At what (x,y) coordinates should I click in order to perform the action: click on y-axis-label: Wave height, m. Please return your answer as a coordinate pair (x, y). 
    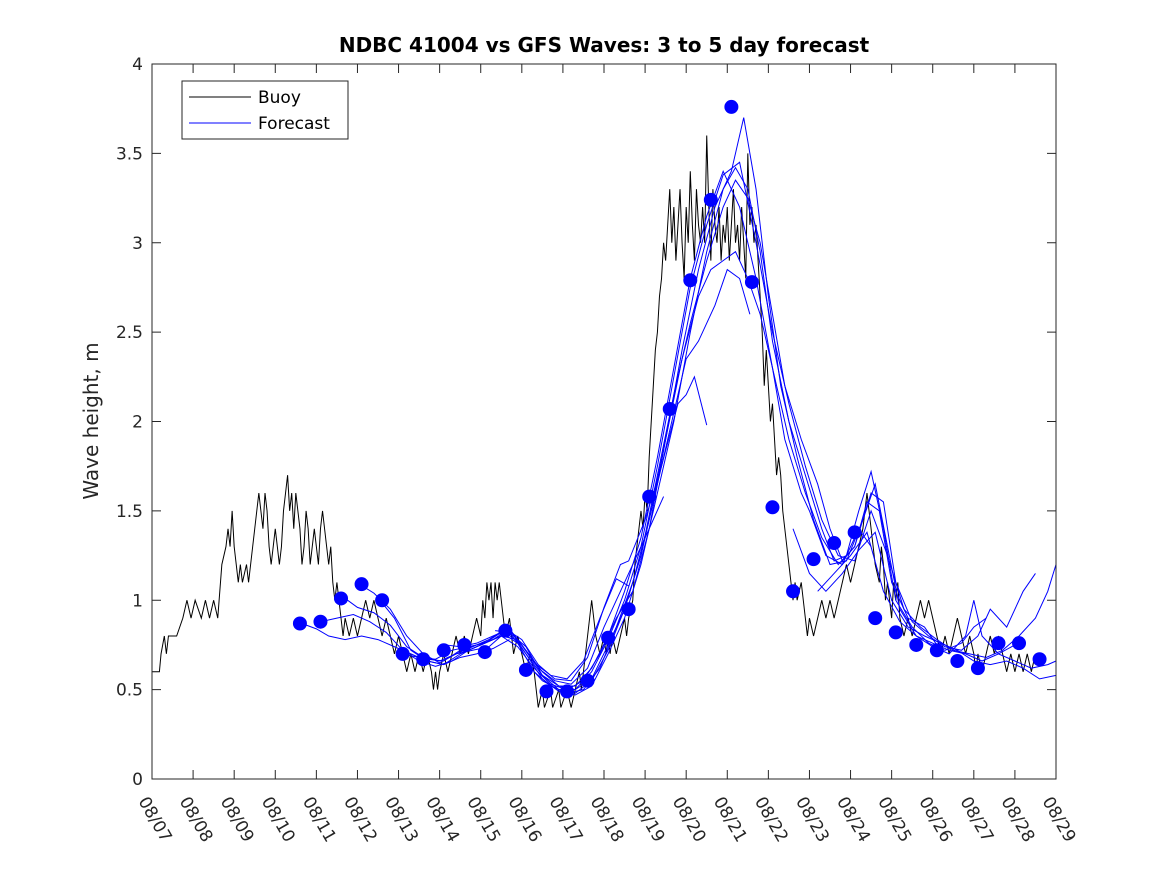
    Looking at the image, I should click on (91, 420).